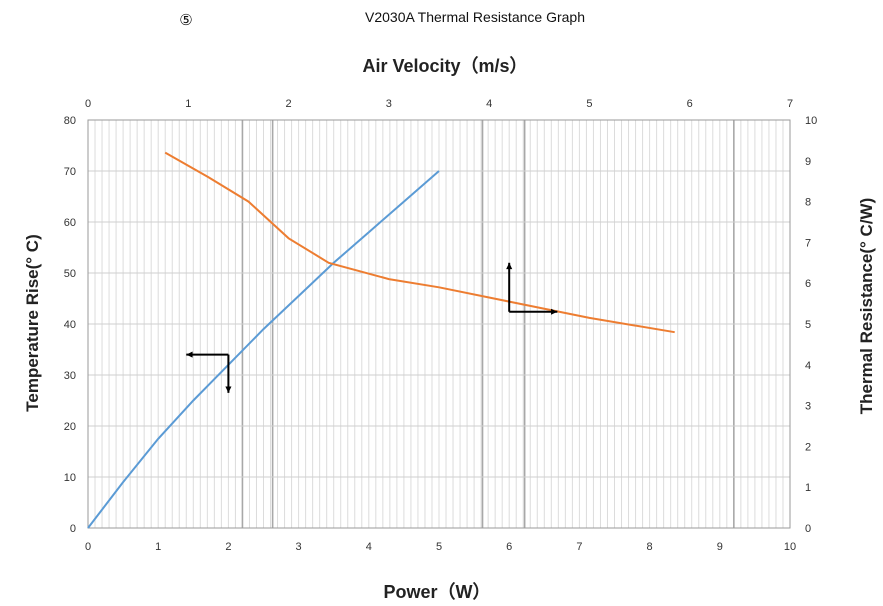 This screenshot has height=606, width=883. What do you see at coordinates (808, 243) in the screenshot?
I see `right-axis-tick-label: 7` at bounding box center [808, 243].